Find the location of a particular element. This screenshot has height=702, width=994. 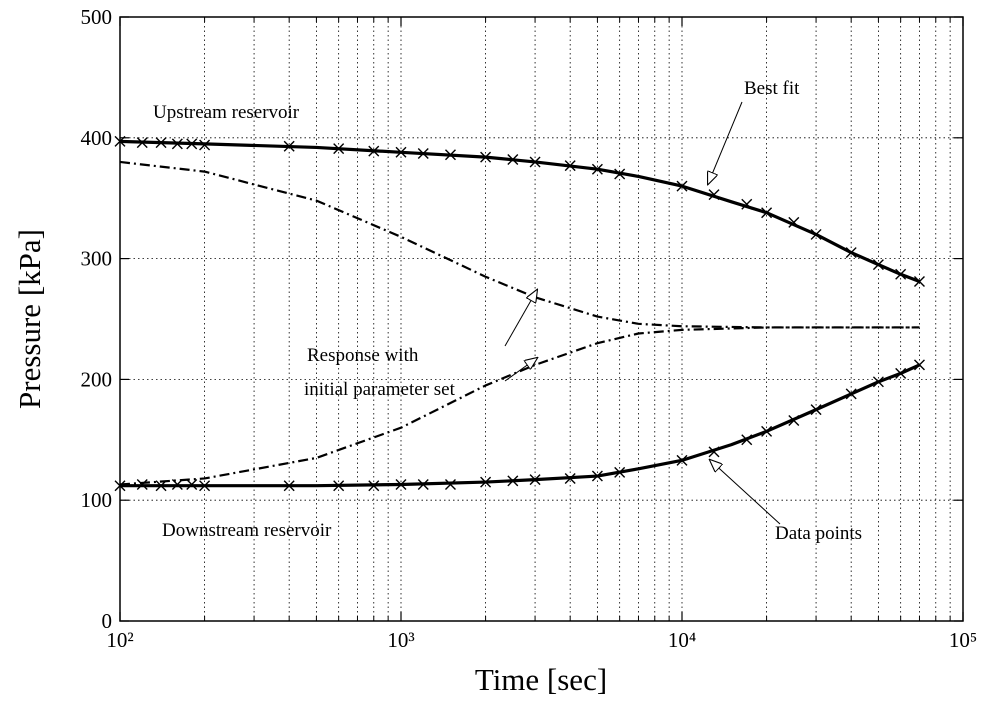

y-tick-label: 100 is located at coordinates (97, 500).